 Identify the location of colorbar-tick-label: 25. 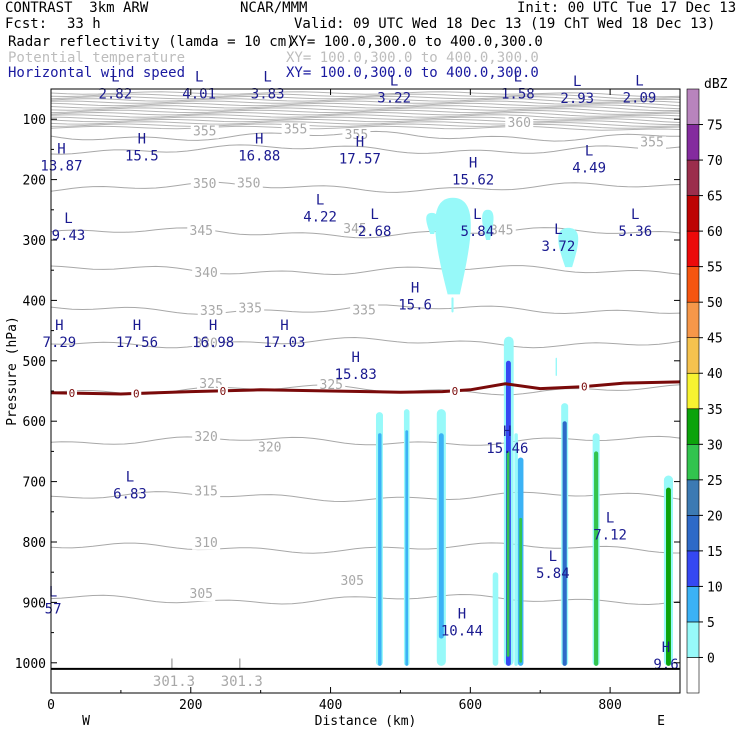
(715, 481).